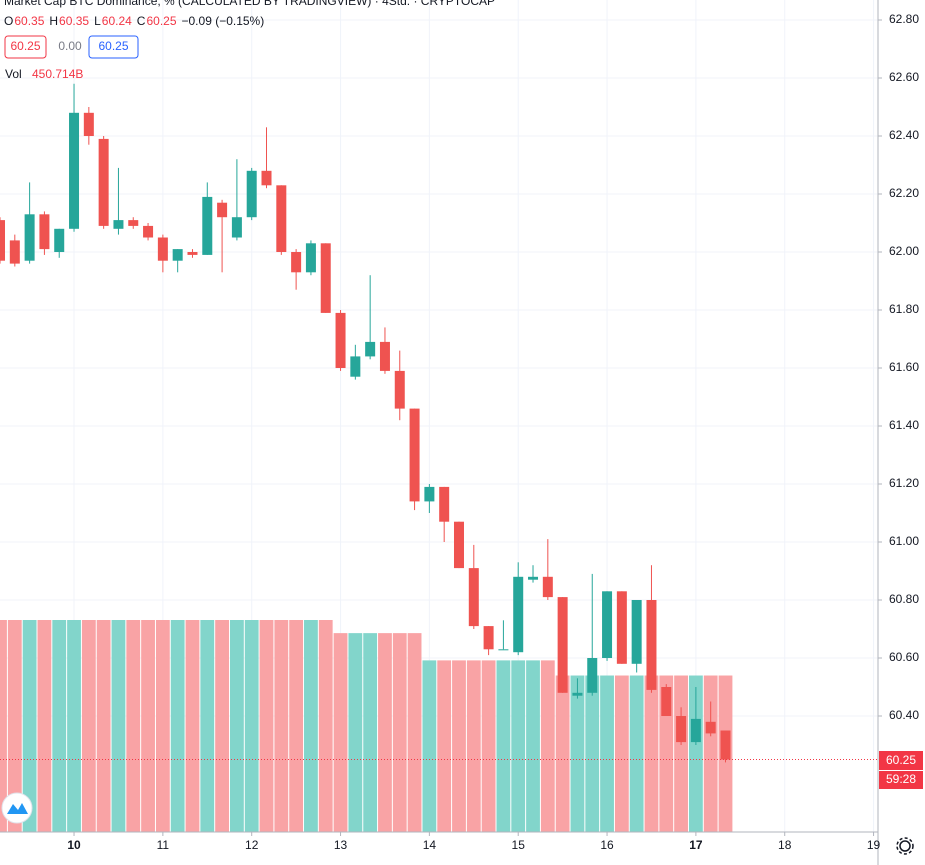  I want to click on spread: 0.00, so click(70, 46).